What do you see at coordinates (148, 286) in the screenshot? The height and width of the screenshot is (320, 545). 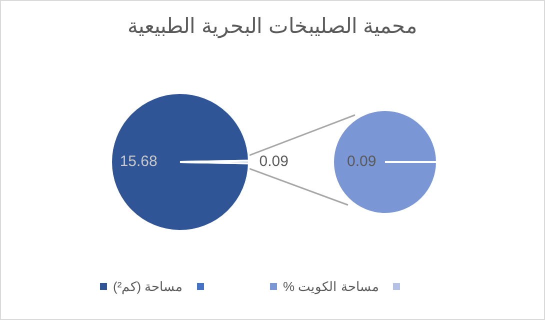 I see `legend-label: مساحة (كم²)` at bounding box center [148, 286].